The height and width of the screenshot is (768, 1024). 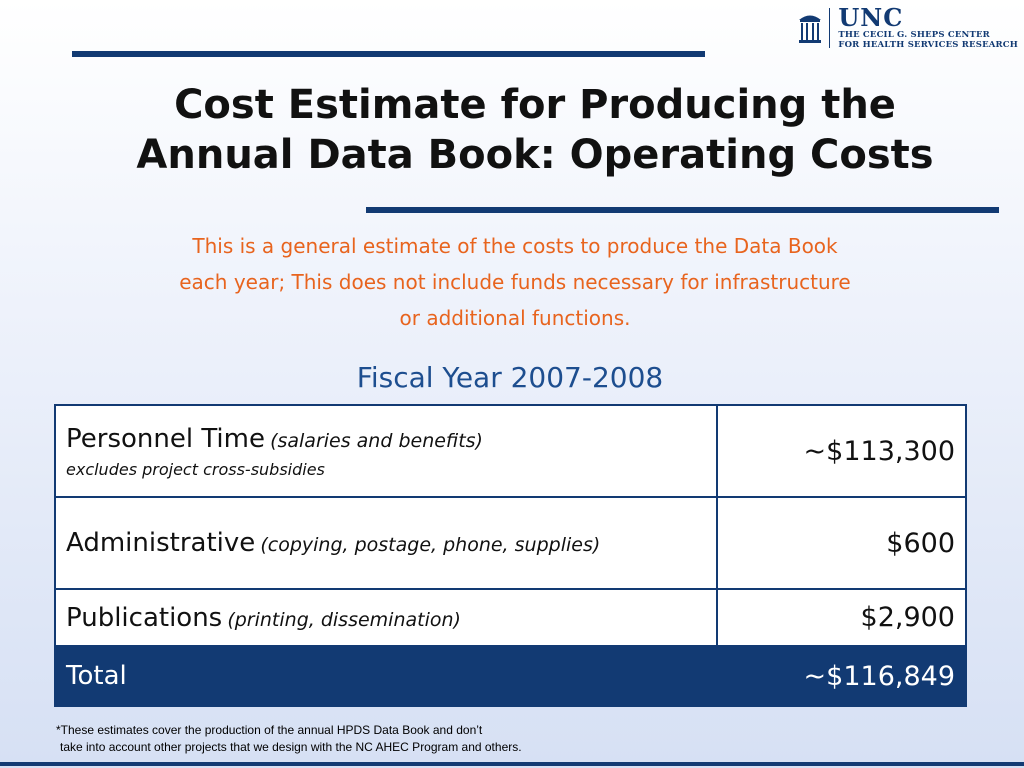 What do you see at coordinates (830, 28) in the screenshot?
I see `logo-divider` at bounding box center [830, 28].